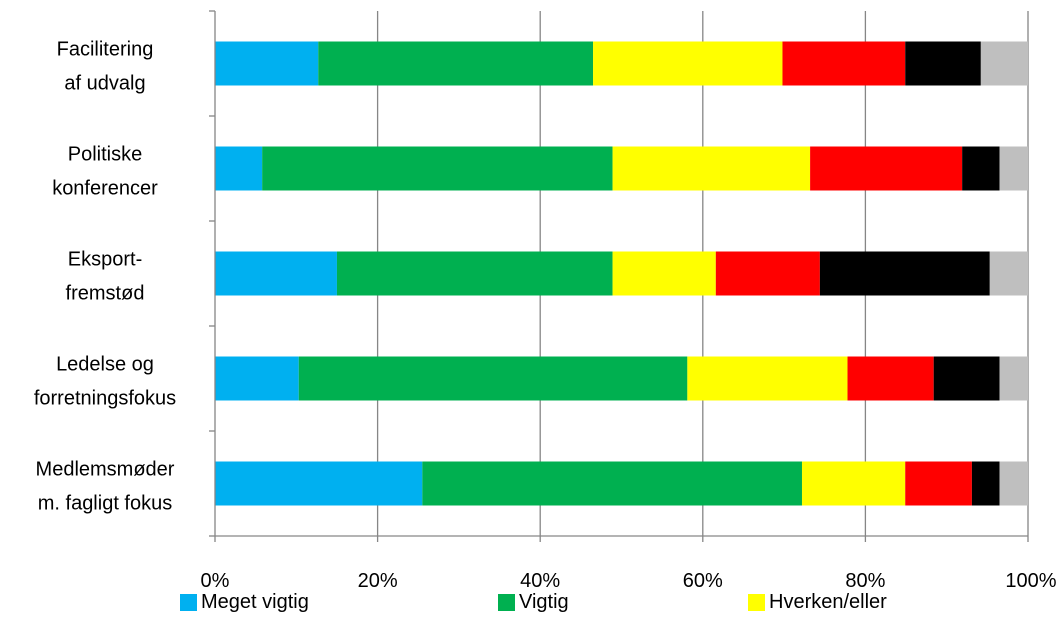 Image resolution: width=1061 pixels, height=617 pixels. I want to click on legend-item: Hverken/eller, so click(817, 602).